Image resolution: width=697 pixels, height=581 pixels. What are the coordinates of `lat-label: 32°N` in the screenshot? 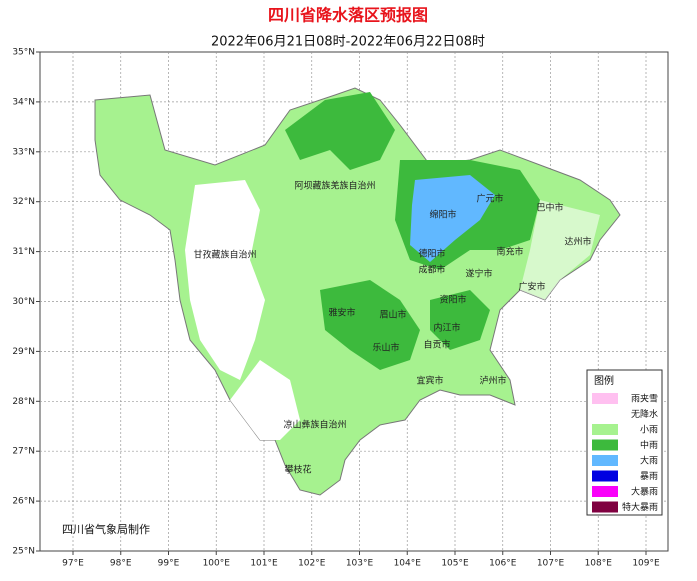 It's located at (23, 202).